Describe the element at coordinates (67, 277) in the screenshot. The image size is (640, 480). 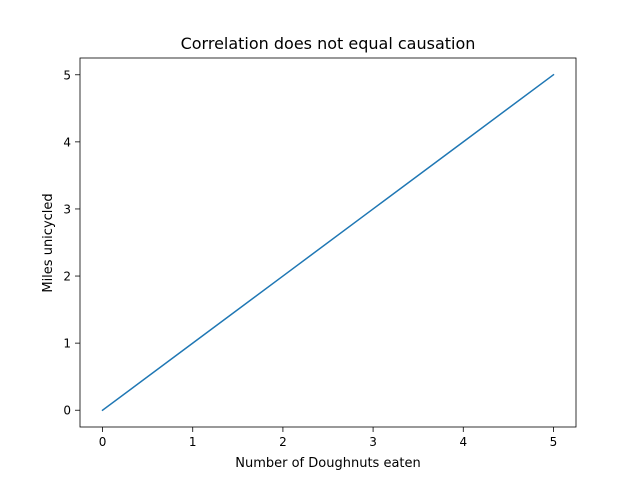
I see `y-tick-label: 2` at that location.